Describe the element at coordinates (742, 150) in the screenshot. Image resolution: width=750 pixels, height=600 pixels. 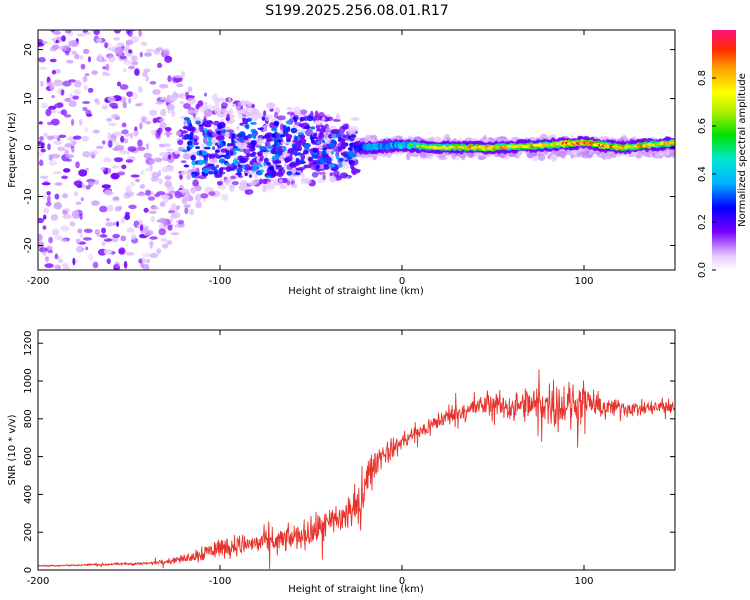
I see `colorbar-label: Normalized spectral amplitude` at that location.